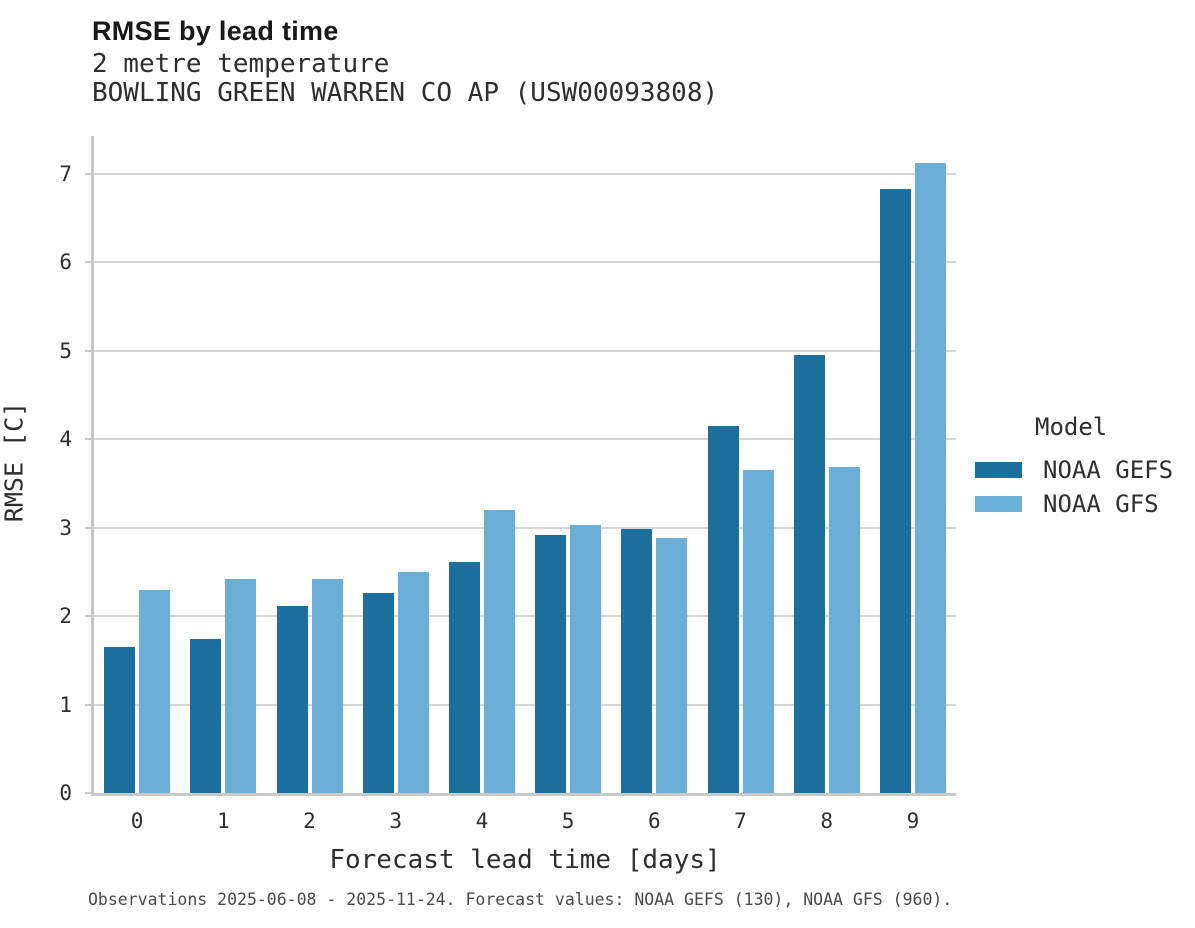 The image size is (1195, 928). What do you see at coordinates (525, 860) in the screenshot?
I see `x-axis-label: Forecast lead time [days]` at bounding box center [525, 860].